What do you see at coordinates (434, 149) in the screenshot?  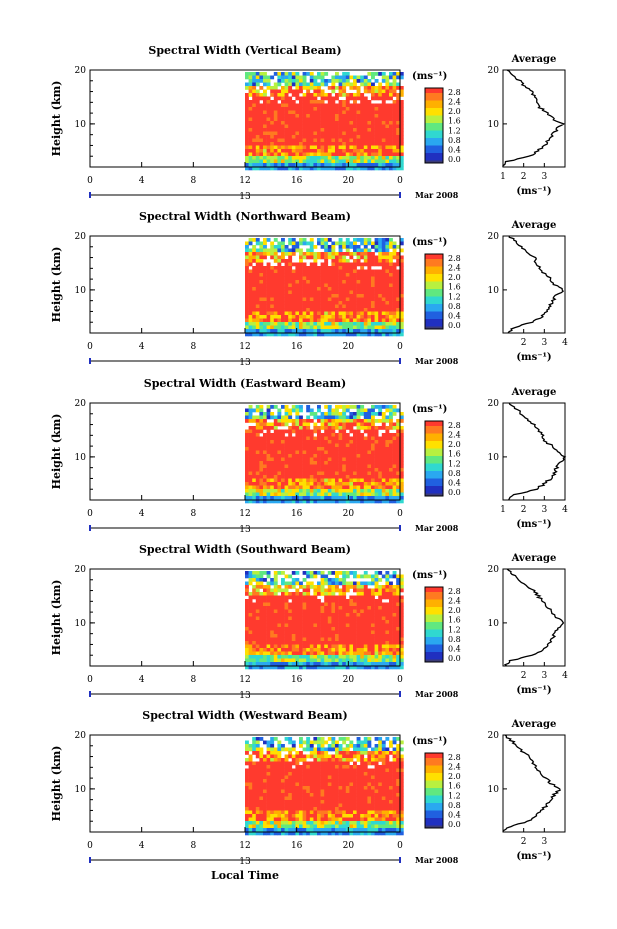 I see `colorbar-swatch` at bounding box center [434, 149].